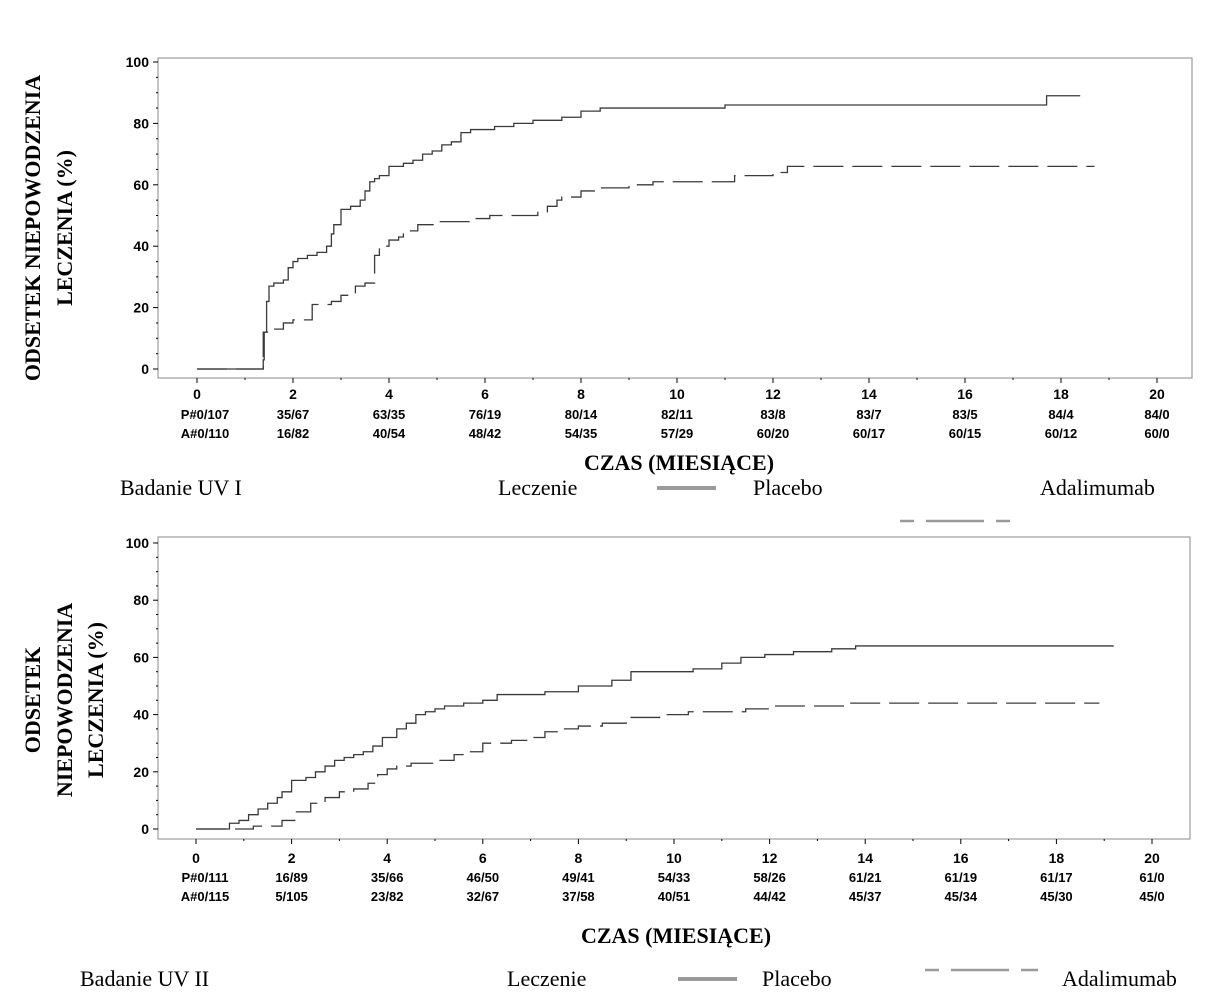 Image resolution: width=1216 pixels, height=992 pixels. I want to click on x-tick-label: 2, so click(292, 858).